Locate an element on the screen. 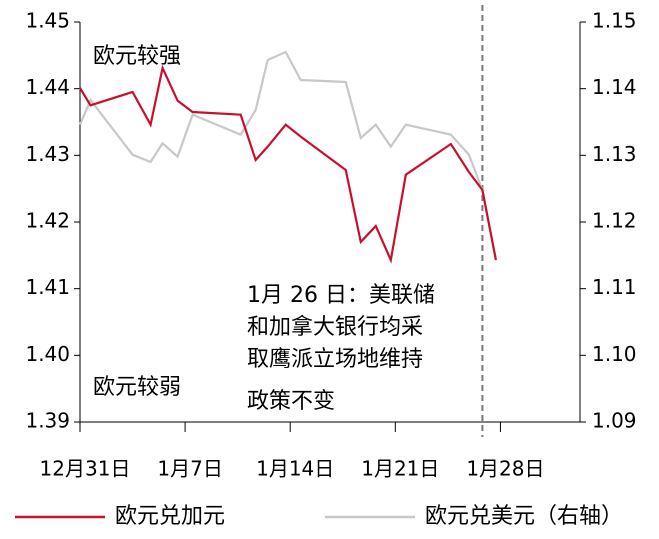 The width and height of the screenshot is (659, 539). y2-tick-label: 1.13 is located at coordinates (614, 154).